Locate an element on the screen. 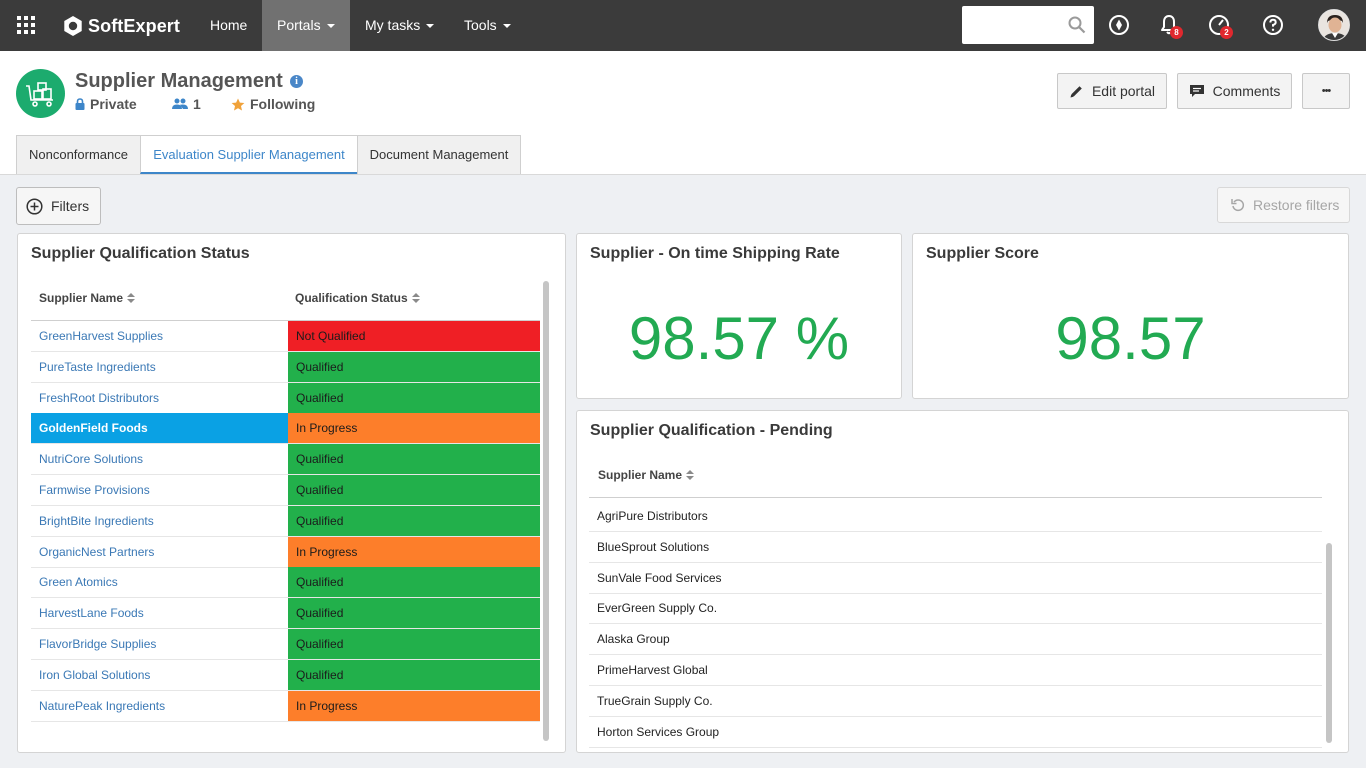 Image resolution: width=1366 pixels, height=768 pixels. tab-document-management: Document Management is located at coordinates (439, 154).